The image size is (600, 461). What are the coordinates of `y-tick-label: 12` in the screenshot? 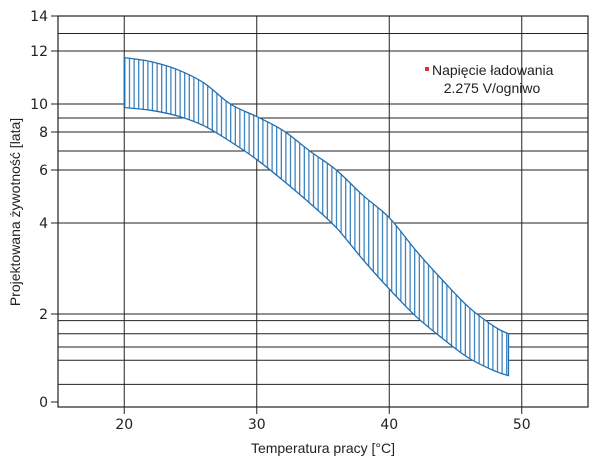 It's located at (39, 52).